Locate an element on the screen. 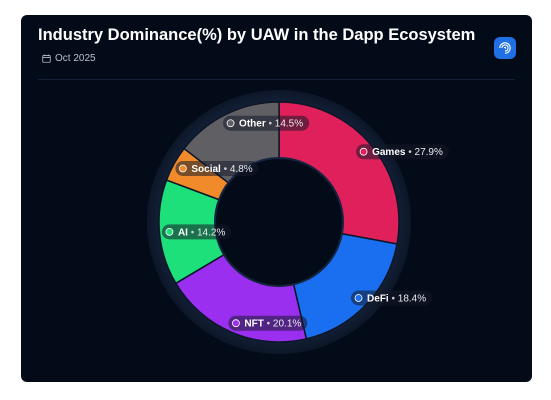 Image resolution: width=551 pixels, height=400 pixels. header-divider is located at coordinates (276, 79).